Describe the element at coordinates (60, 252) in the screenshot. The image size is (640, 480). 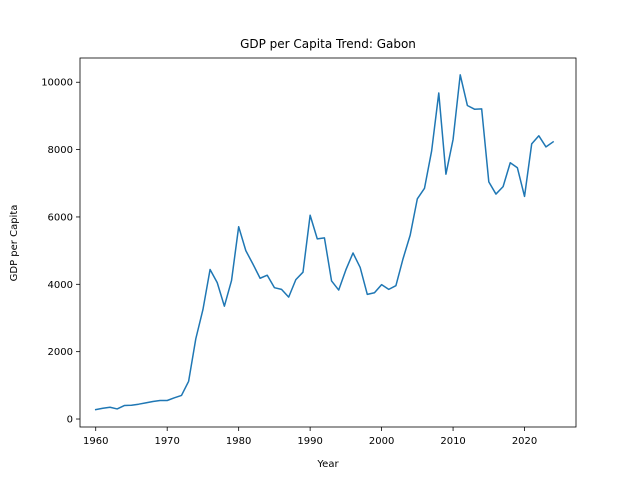
I see `y-axis-ticks: 0 2000 4000 6000 8000 10000` at that location.